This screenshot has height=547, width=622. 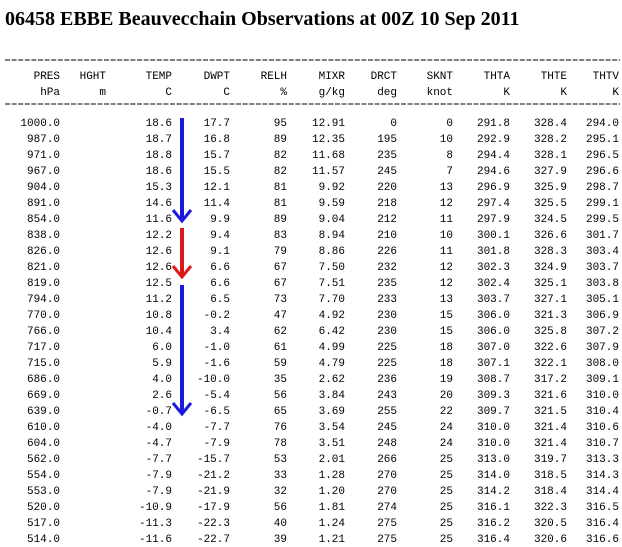 What do you see at coordinates (43, 204) in the screenshot?
I see `cell: 891.0` at bounding box center [43, 204].